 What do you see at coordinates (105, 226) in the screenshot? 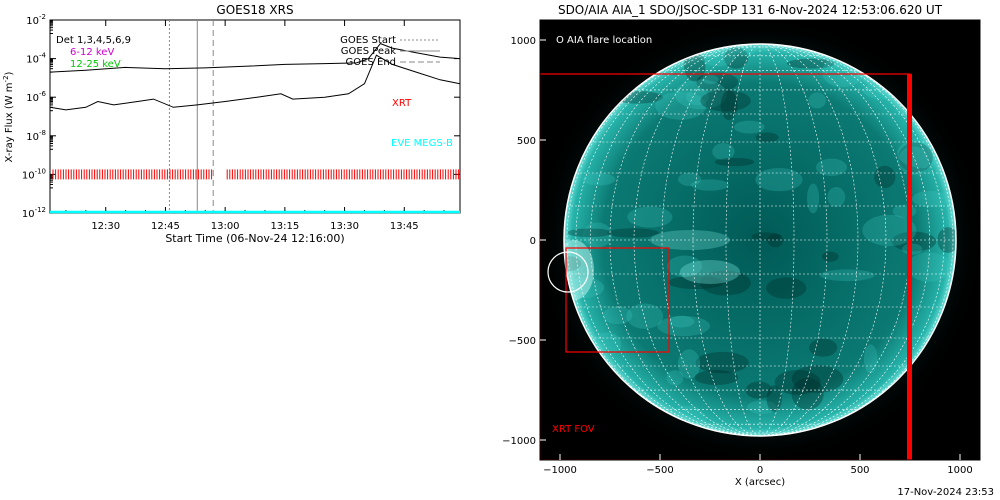
I see `goes-x-tick-label: 12:30` at bounding box center [105, 226].